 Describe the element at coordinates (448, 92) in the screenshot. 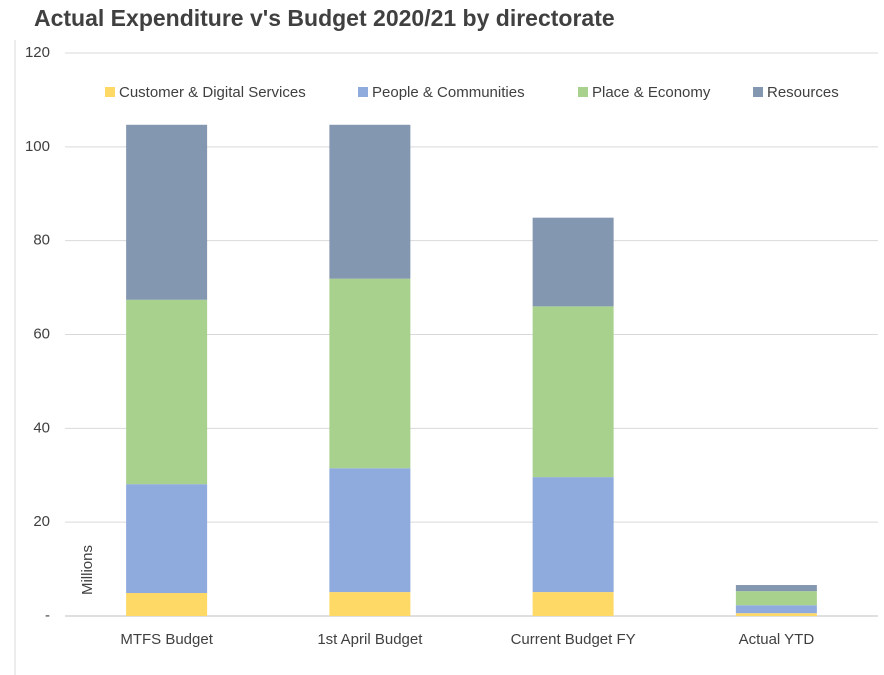

I see `legend-label: People & Communities` at that location.